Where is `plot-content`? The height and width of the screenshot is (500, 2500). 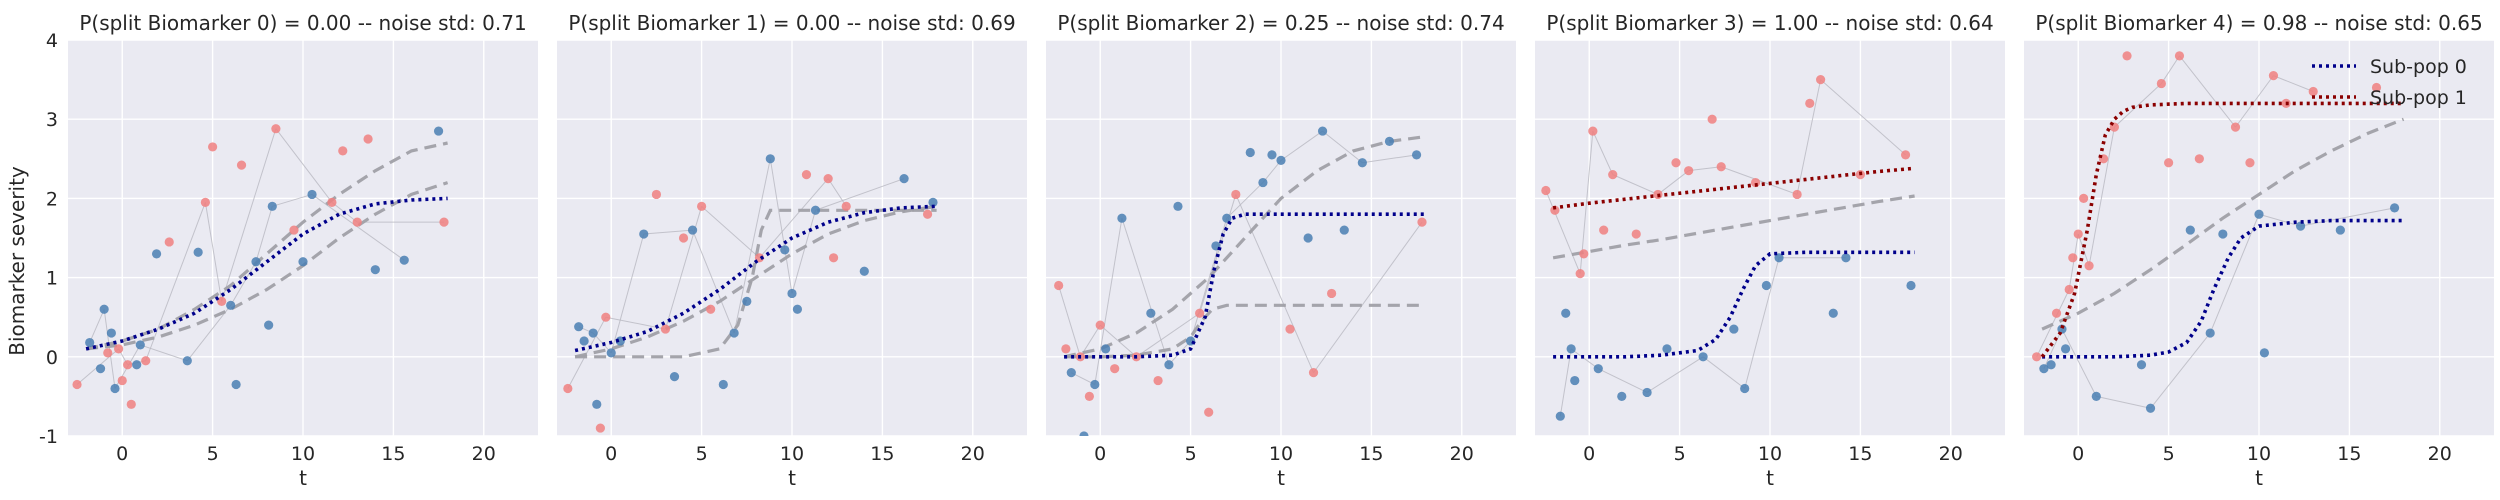
plot-content is located at coordinates (2218, 232).